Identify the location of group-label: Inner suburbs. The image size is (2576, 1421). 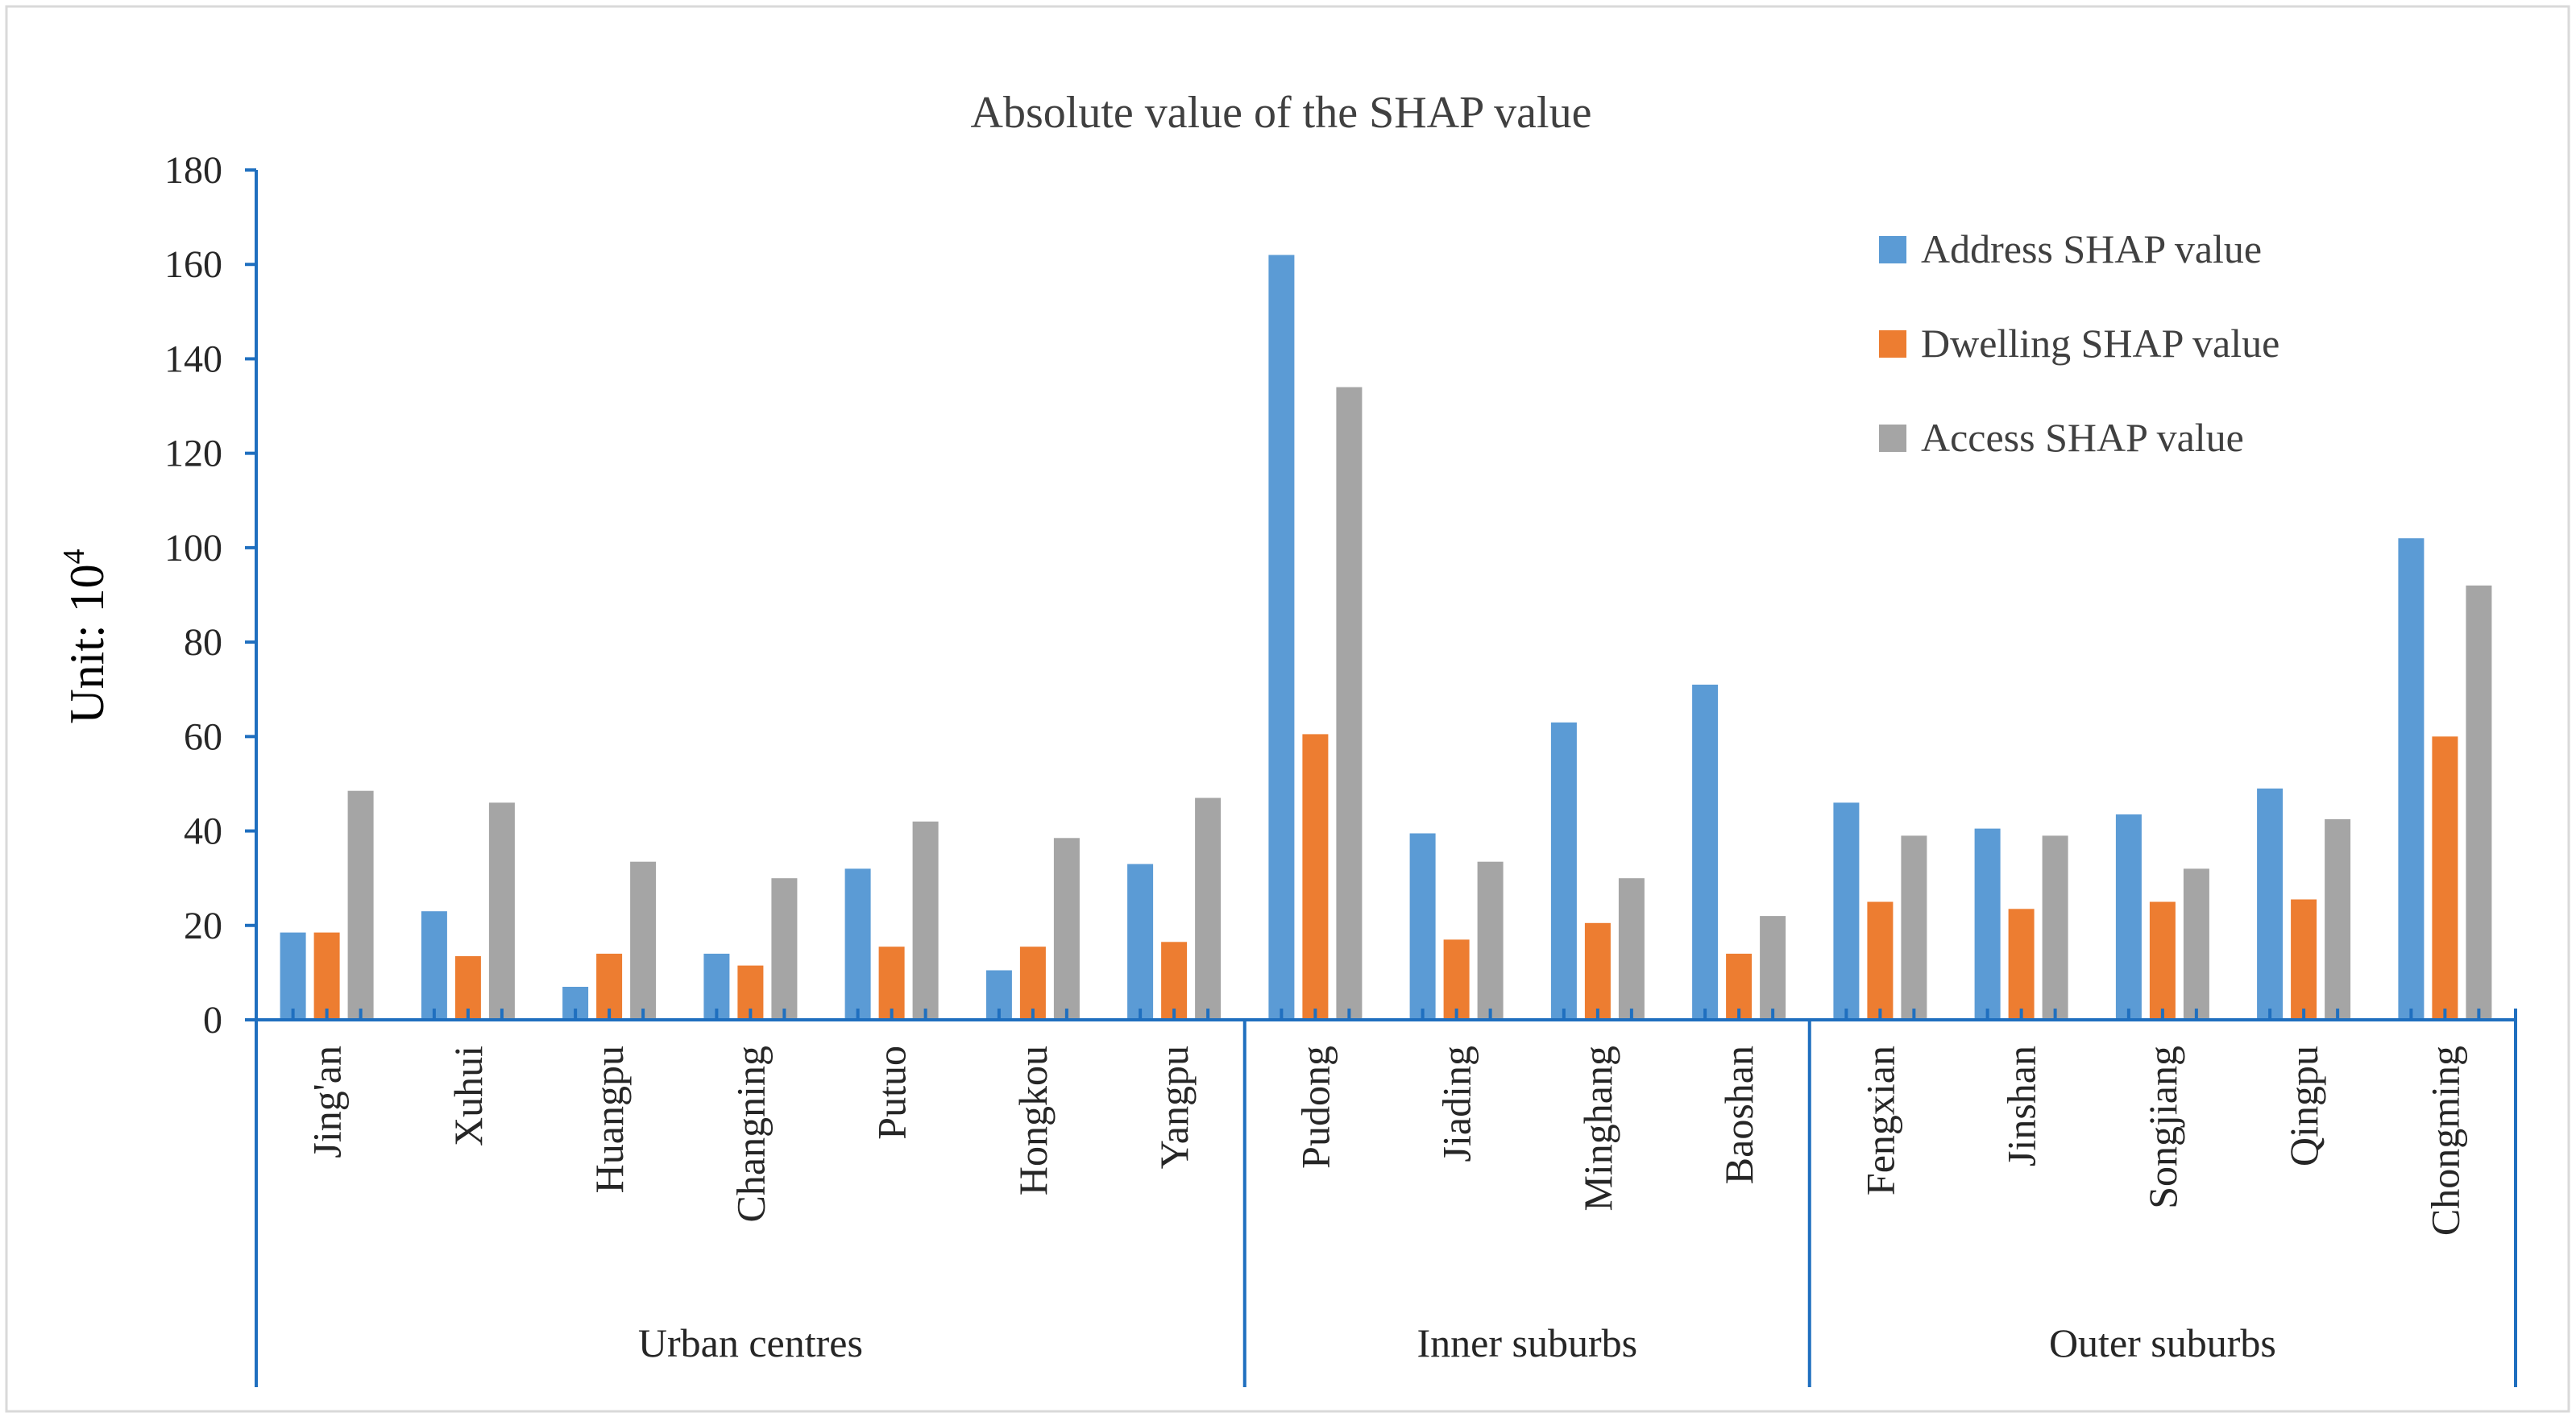
(1527, 1343).